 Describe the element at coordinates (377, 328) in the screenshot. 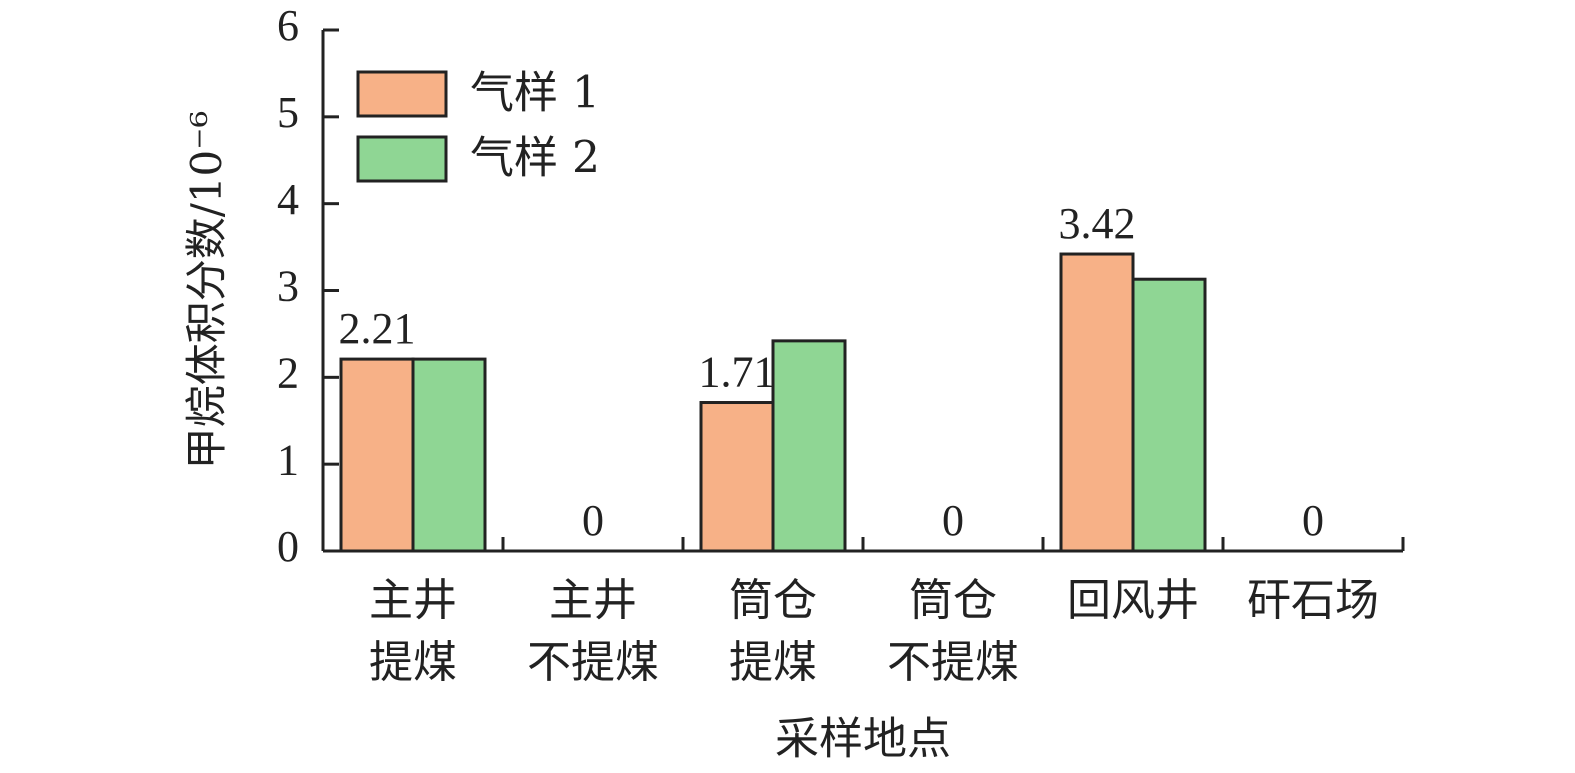

I see `value-label: 2.21` at that location.